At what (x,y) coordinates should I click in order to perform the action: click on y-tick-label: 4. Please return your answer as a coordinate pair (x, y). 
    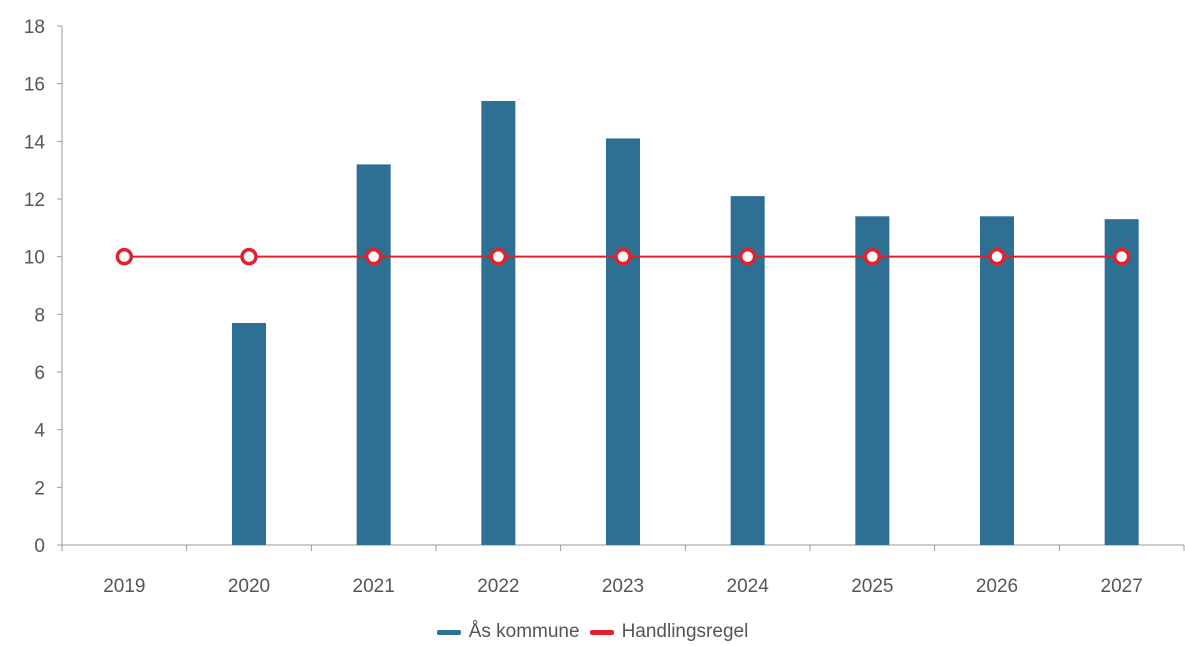
    Looking at the image, I should click on (39, 431).